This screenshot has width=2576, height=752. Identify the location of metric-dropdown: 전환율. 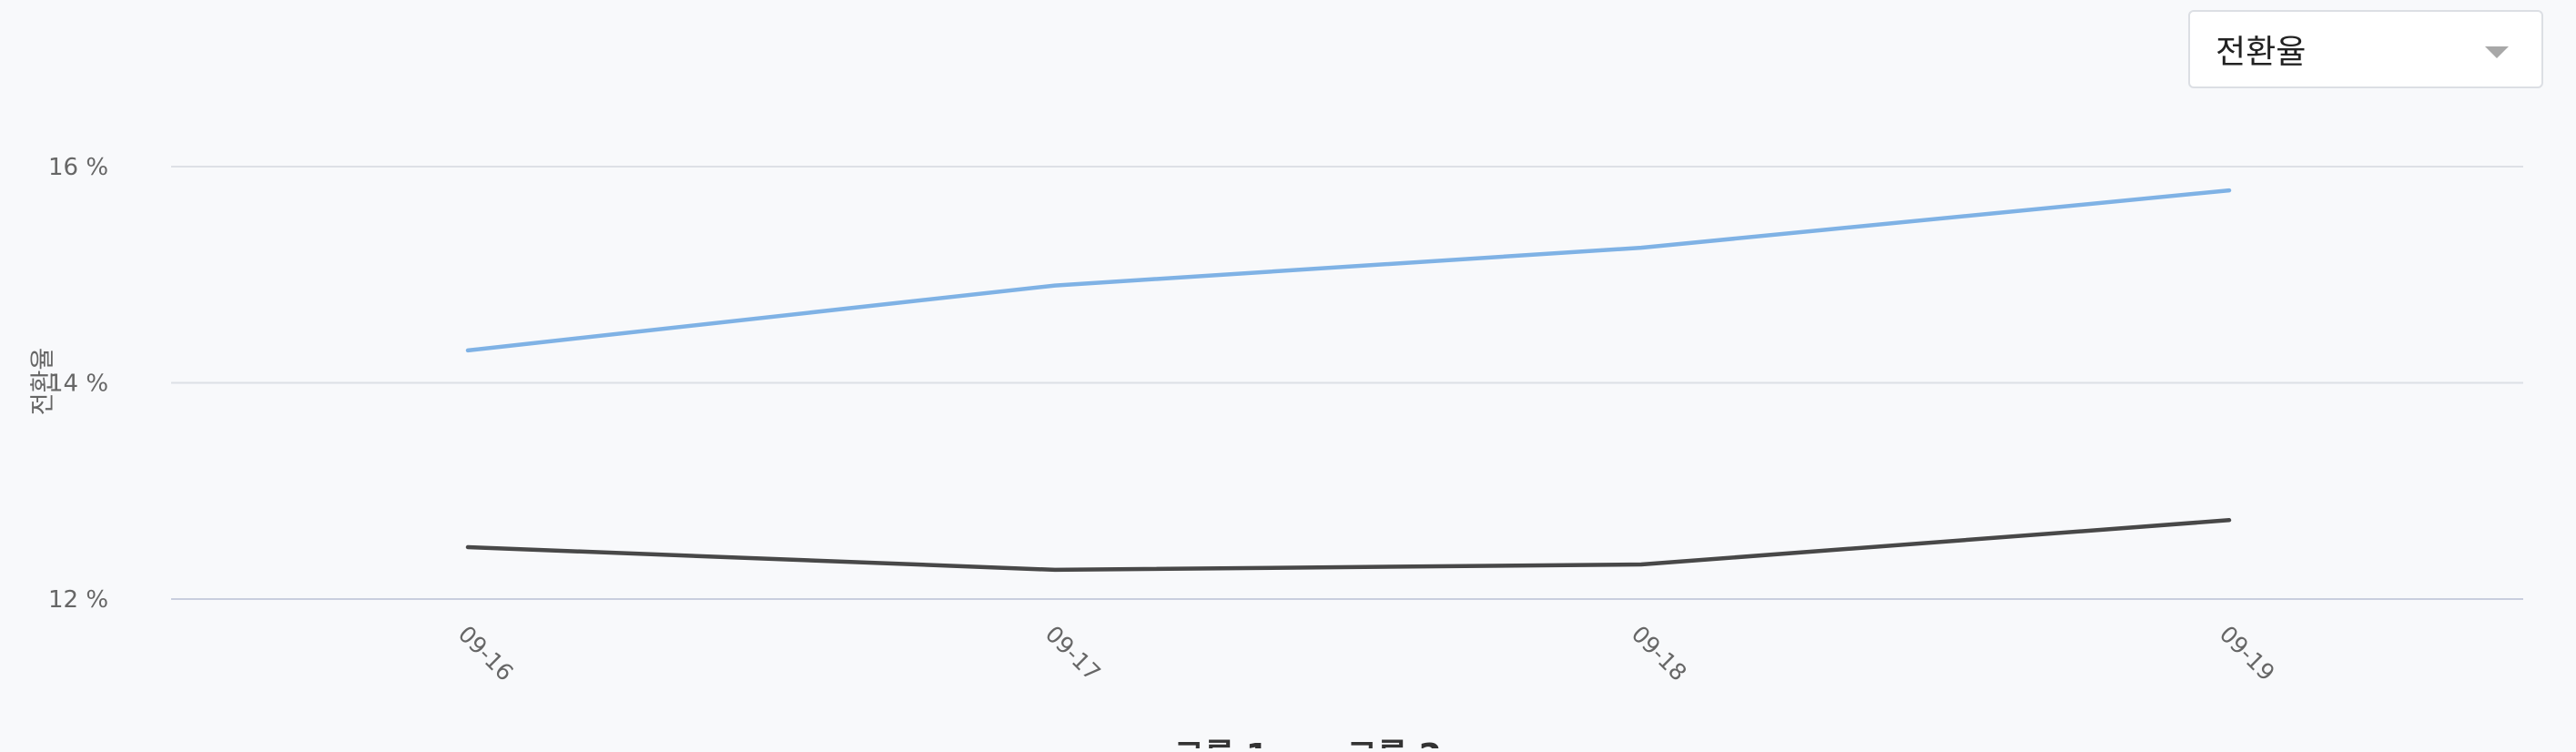
(2365, 49).